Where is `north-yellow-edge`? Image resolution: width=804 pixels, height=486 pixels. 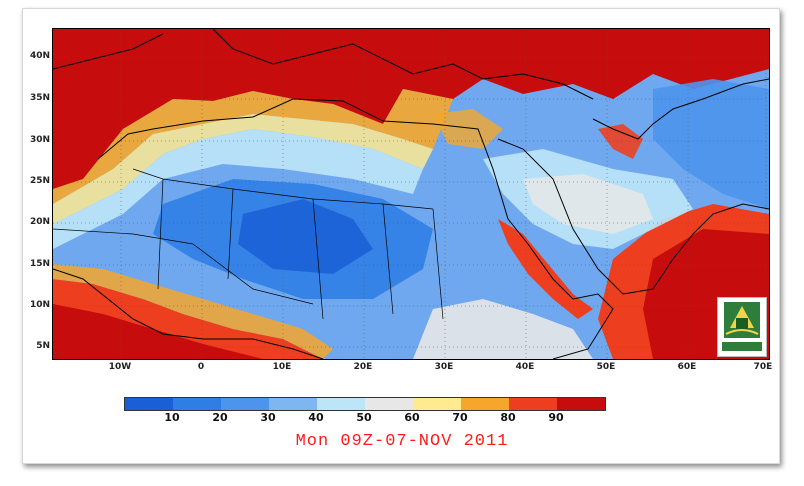 north-yellow-edge is located at coordinates (243, 169).